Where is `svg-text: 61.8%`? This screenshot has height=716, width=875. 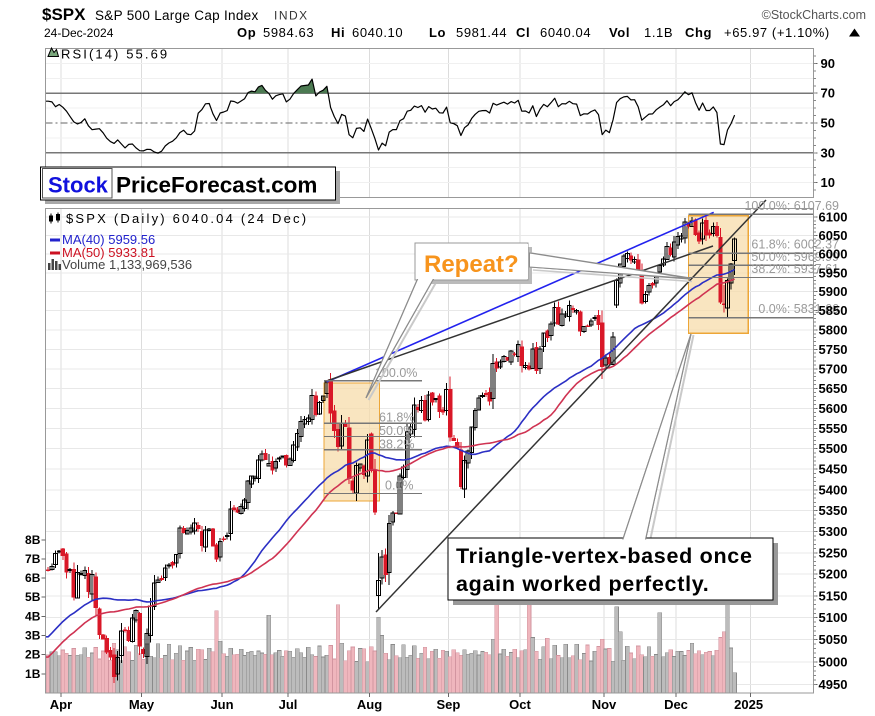 svg-text: 61.8% is located at coordinates (396, 418).